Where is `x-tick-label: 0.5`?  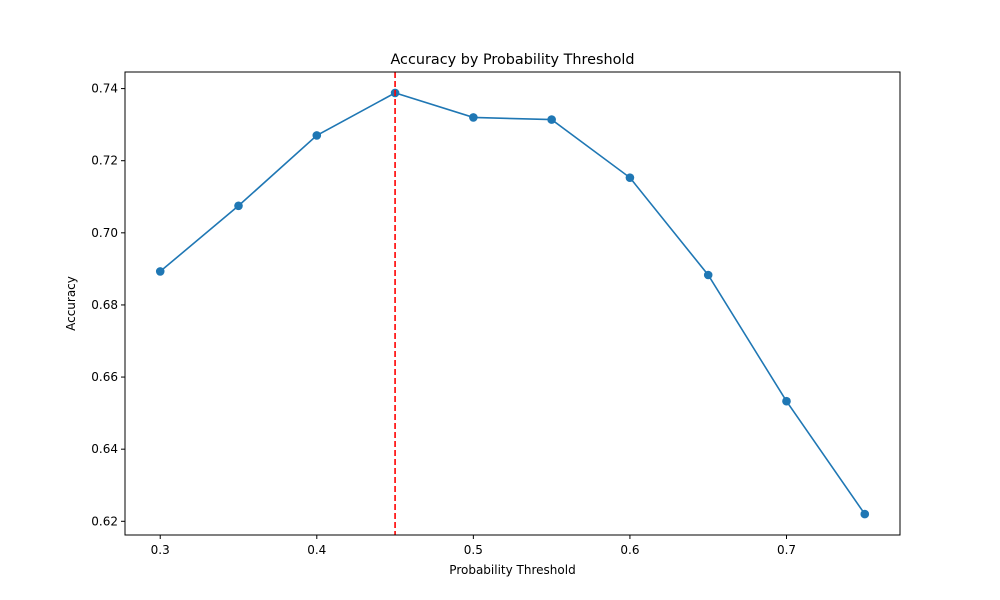 x-tick-label: 0.5 is located at coordinates (473, 550).